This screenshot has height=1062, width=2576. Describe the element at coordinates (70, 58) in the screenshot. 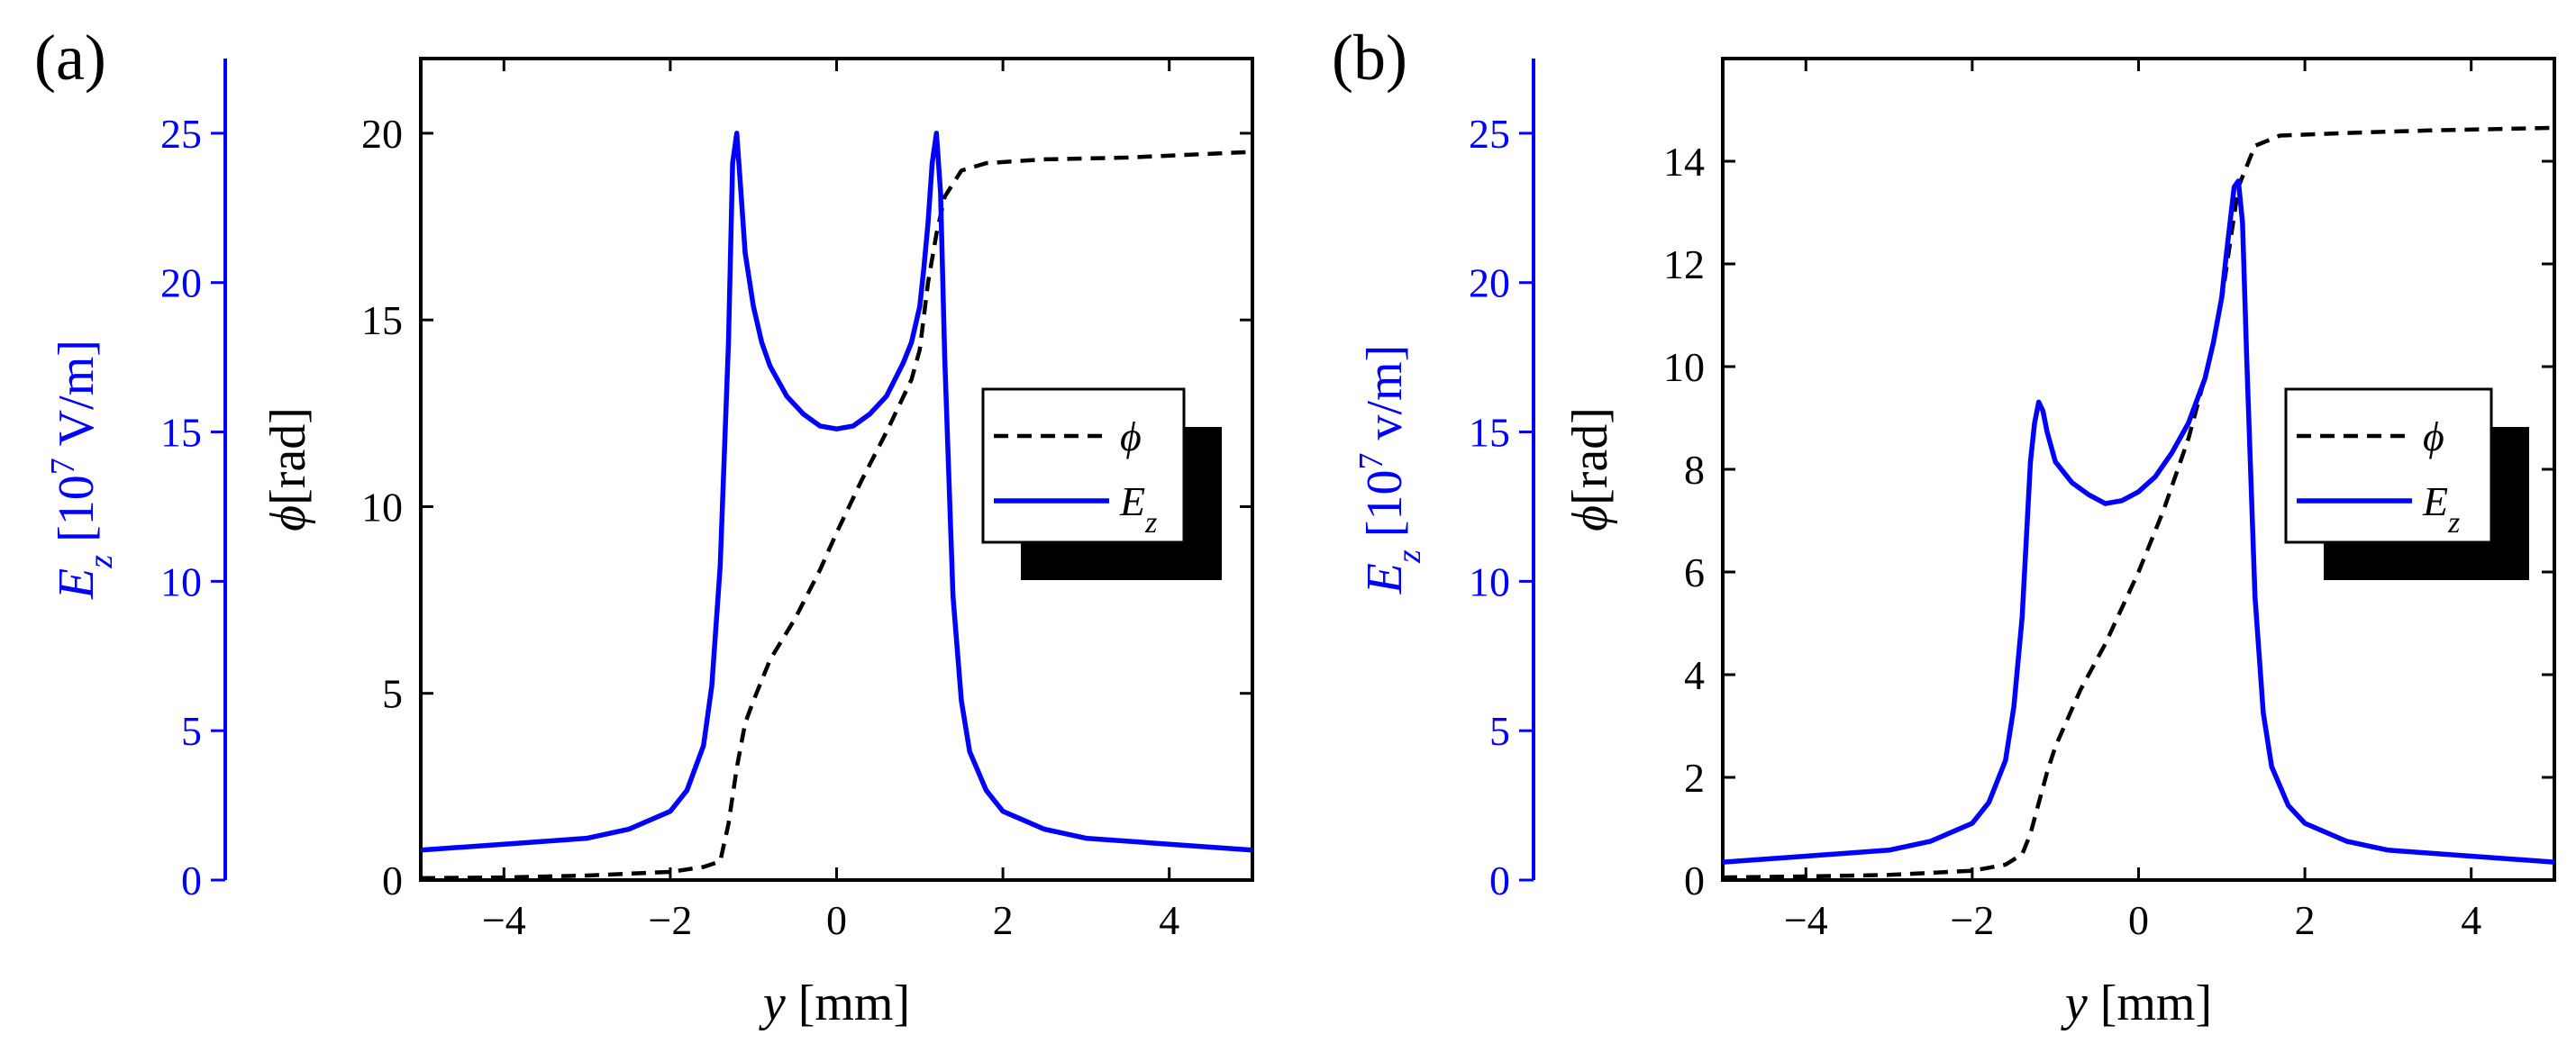

I see `panel-label: (a)` at that location.